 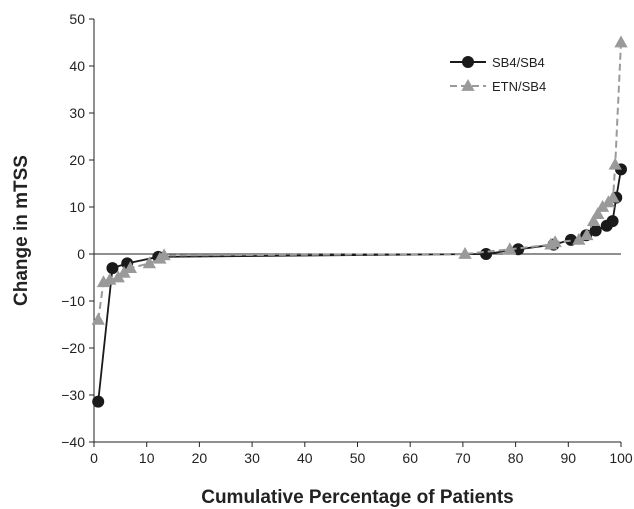 What do you see at coordinates (77, 207) in the screenshot?
I see `y-tick-label: 10` at bounding box center [77, 207].